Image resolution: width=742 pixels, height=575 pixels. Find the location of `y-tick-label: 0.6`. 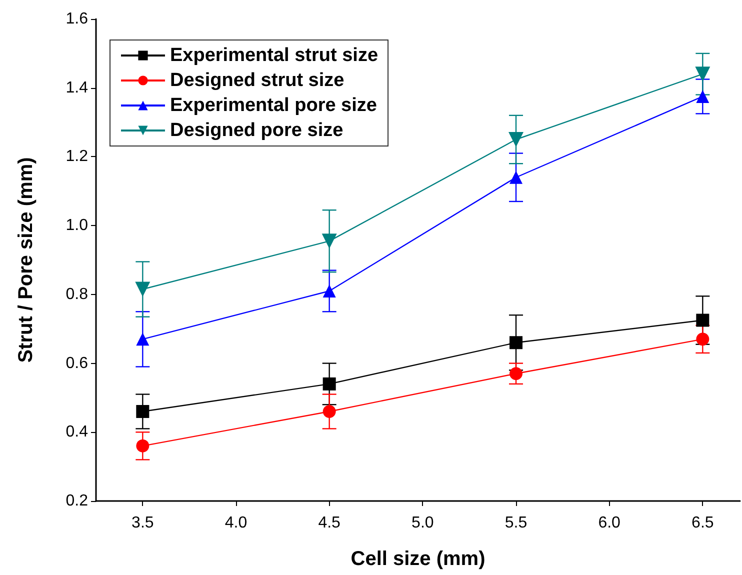

y-tick-label: 0.6 is located at coordinates (77, 363).